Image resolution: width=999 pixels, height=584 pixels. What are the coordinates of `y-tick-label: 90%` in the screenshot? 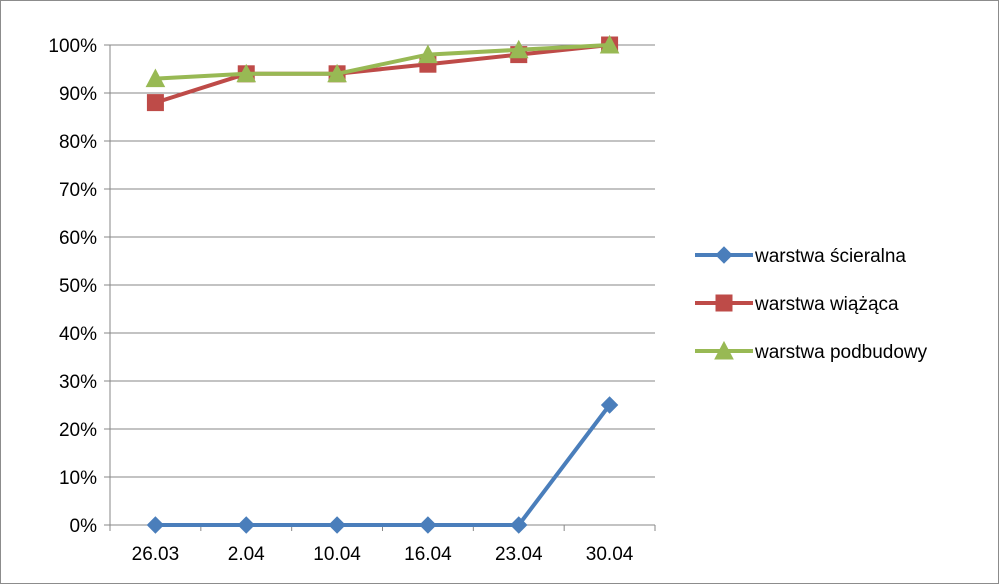 It's located at (78, 94).